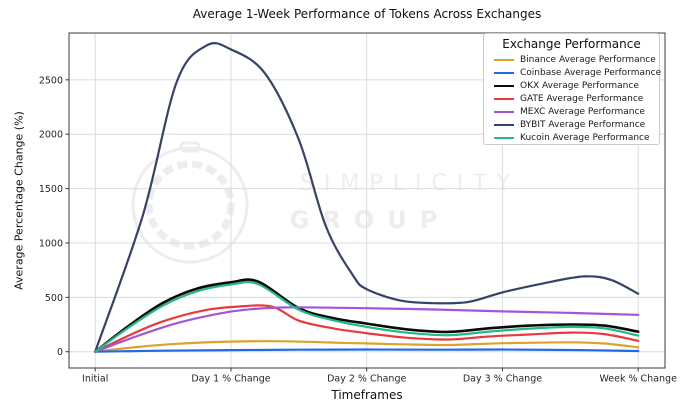  Describe the element at coordinates (51, 243) in the screenshot. I see `y-tick-label: 1000` at that location.